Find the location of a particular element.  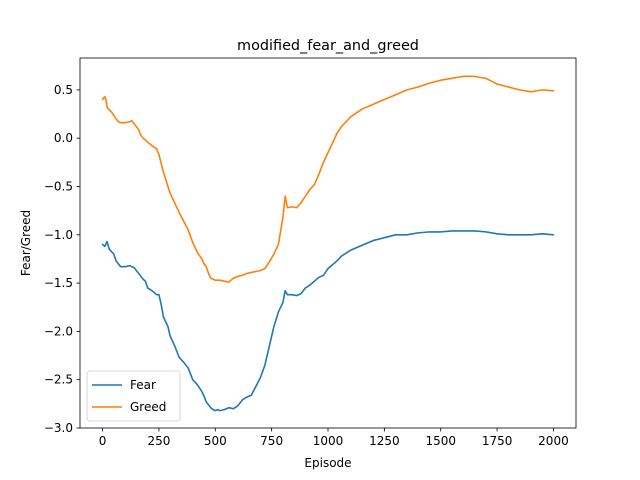

y-tick-label-2: −2.0 is located at coordinates (58, 331).